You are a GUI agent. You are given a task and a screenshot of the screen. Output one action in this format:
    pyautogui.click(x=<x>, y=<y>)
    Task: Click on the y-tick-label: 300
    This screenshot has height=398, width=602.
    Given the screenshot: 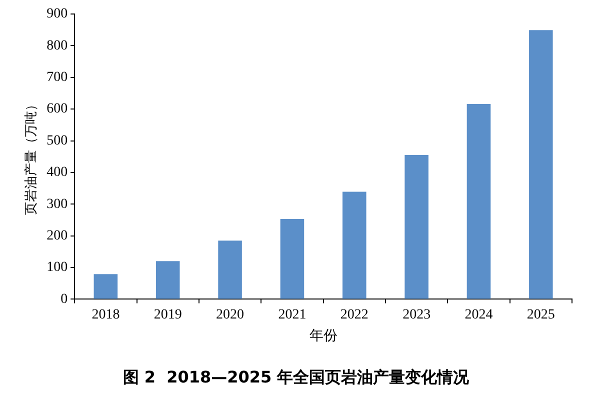 What is the action you would take?
    pyautogui.click(x=57, y=204)
    